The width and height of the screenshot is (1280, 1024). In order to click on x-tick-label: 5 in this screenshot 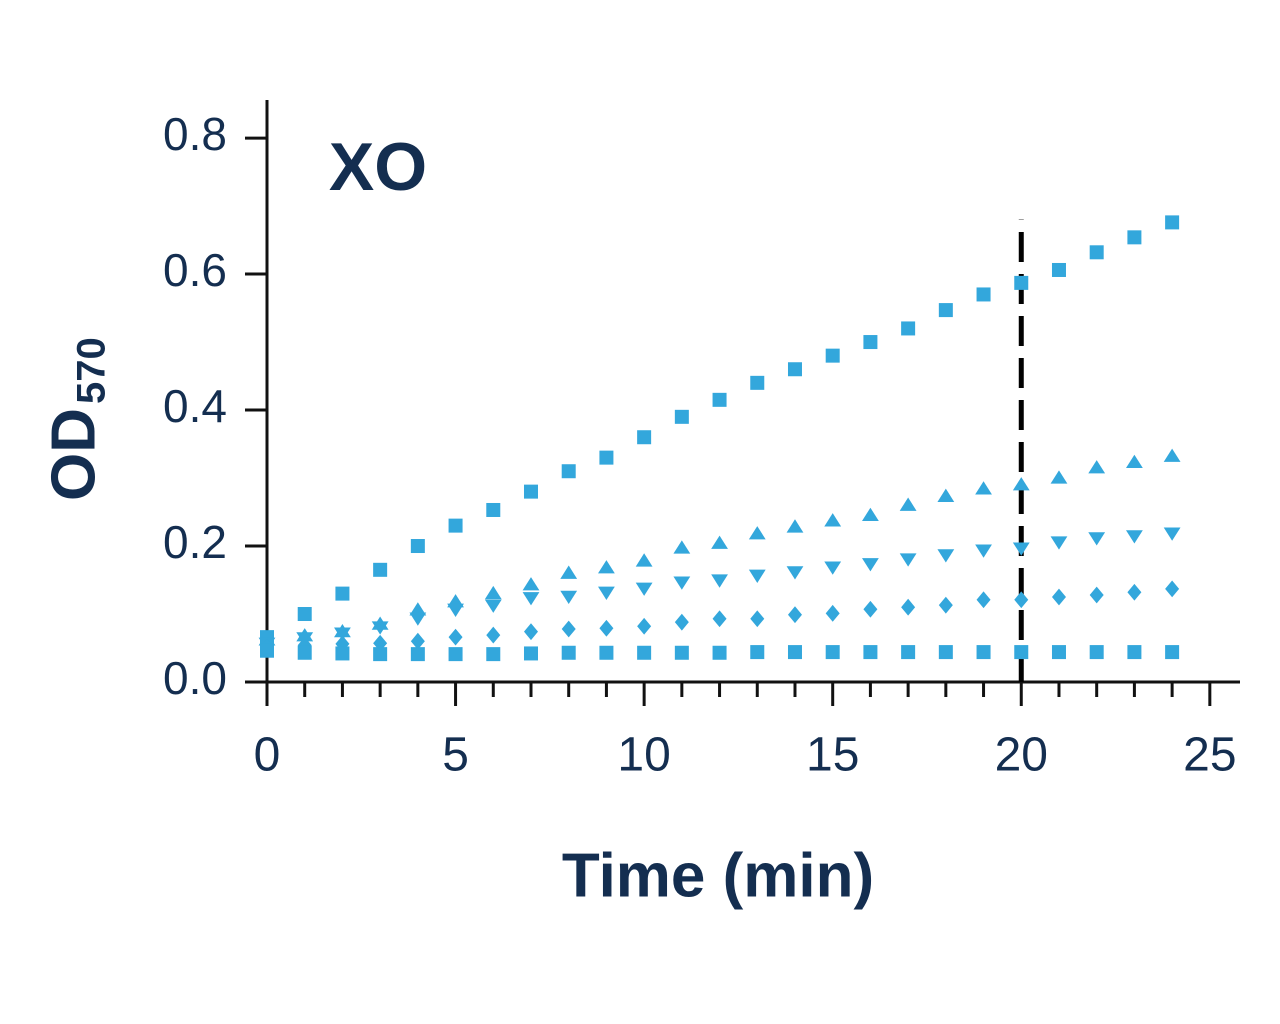, I will do `click(455, 755)`.